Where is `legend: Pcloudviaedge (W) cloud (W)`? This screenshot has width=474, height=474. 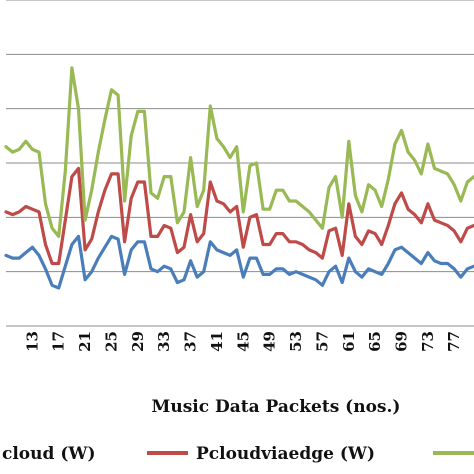
legend: Pcloudviaedge (W) cloud (W) is located at coordinates (238, 454).